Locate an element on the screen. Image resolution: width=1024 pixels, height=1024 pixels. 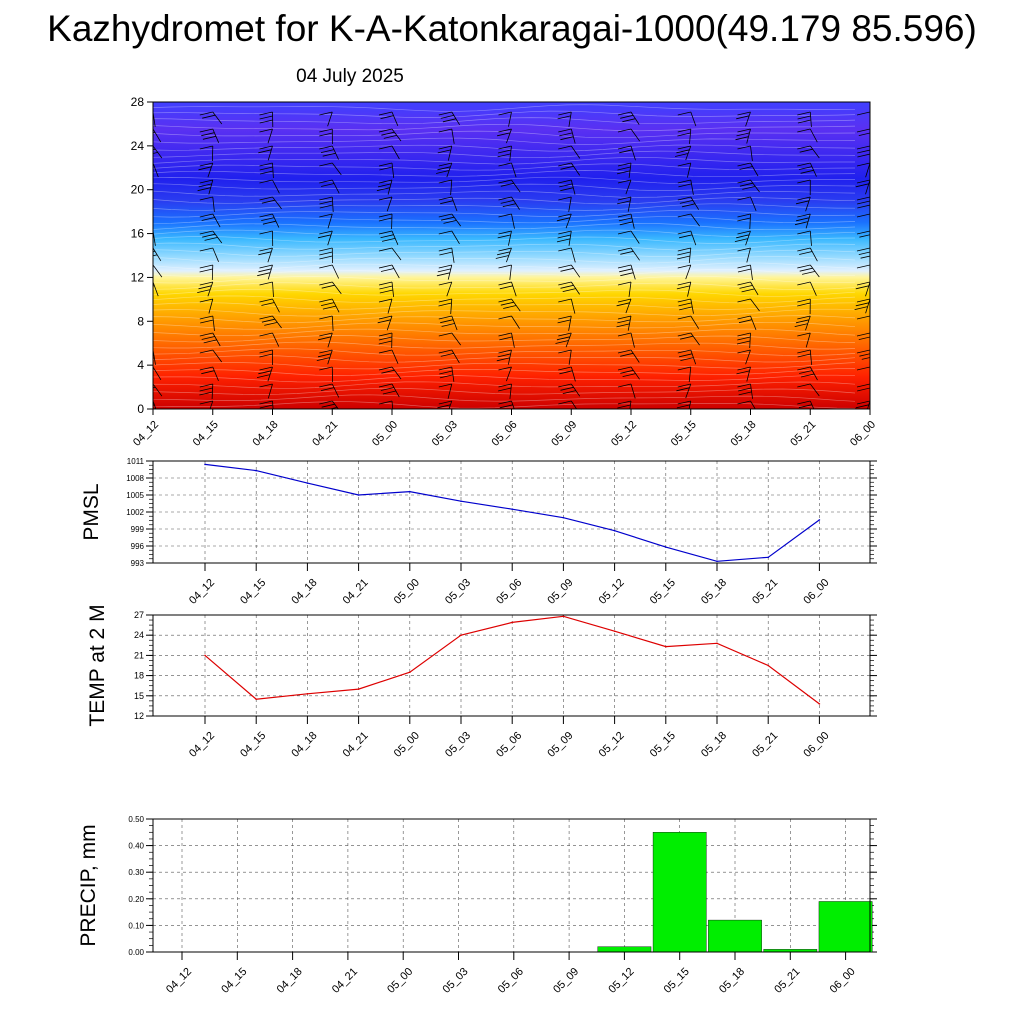
x-tick-label: 05_09 is located at coordinates (560, 745).